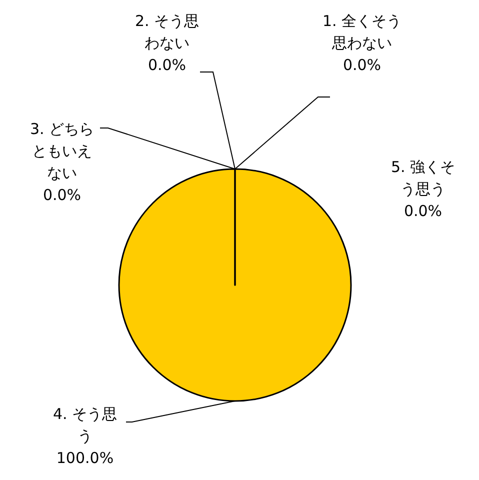 Image resolution: width=479 pixels, height=480 pixels. I want to click on category-label: 2. そう思わない, so click(167, 32).